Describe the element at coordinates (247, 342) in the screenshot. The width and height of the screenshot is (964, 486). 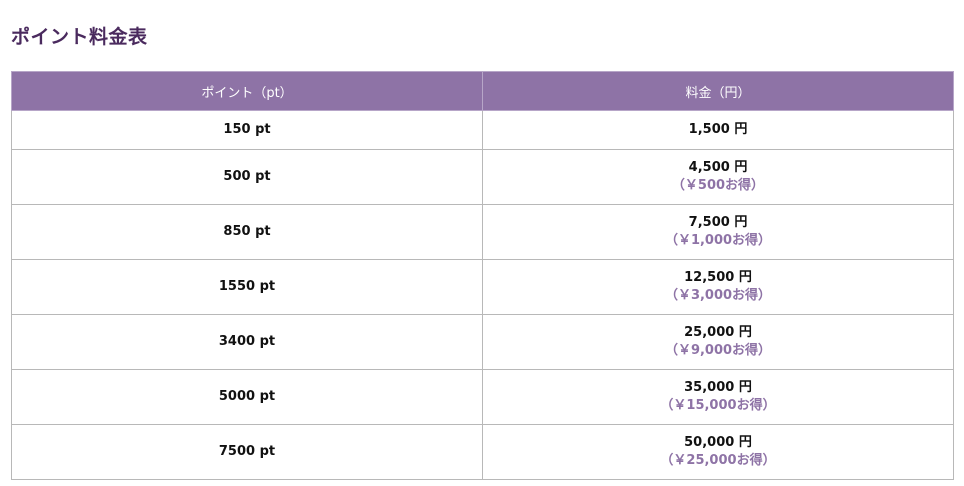
I see `points-cell: 3400 pt` at that location.